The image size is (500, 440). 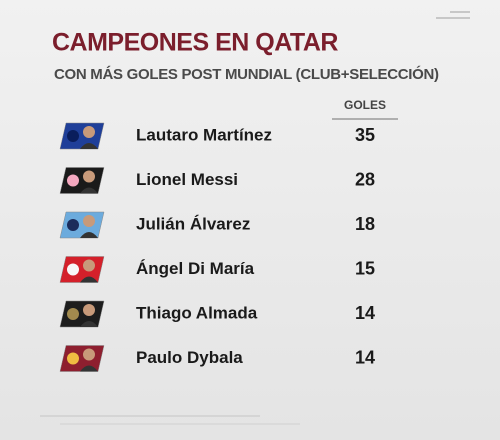 What do you see at coordinates (204, 134) in the screenshot?
I see `player-name: Lautaro Martínez` at bounding box center [204, 134].